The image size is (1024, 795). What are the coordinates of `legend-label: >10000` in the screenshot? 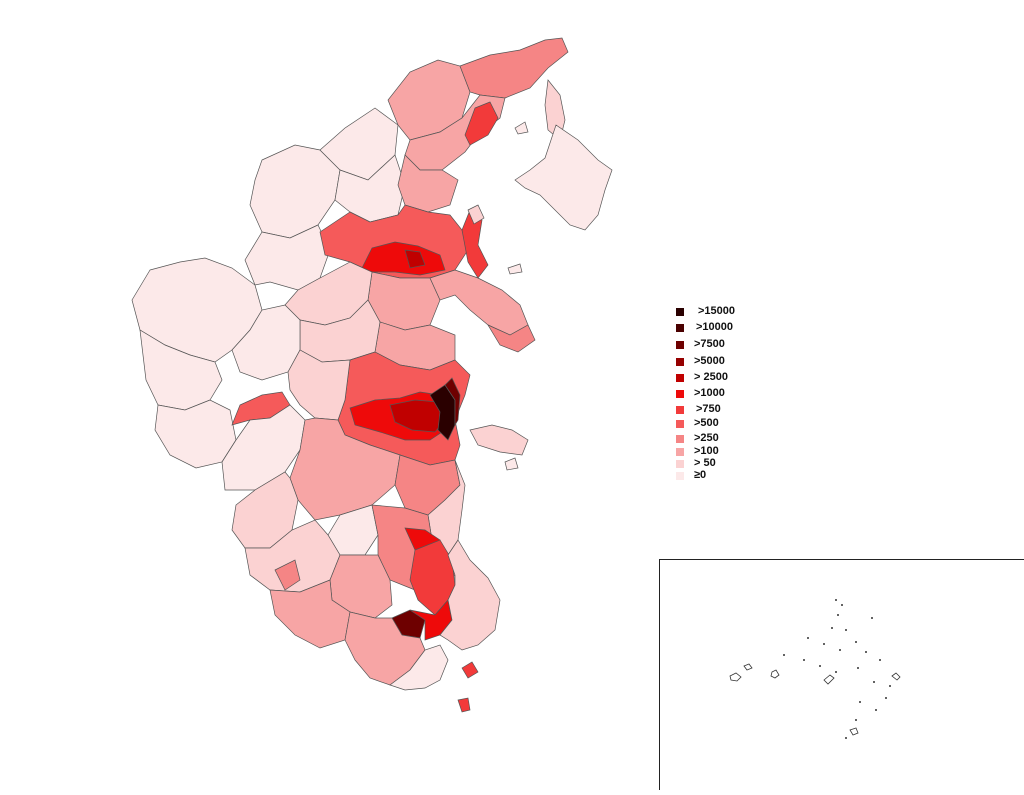 It's located at (715, 327).